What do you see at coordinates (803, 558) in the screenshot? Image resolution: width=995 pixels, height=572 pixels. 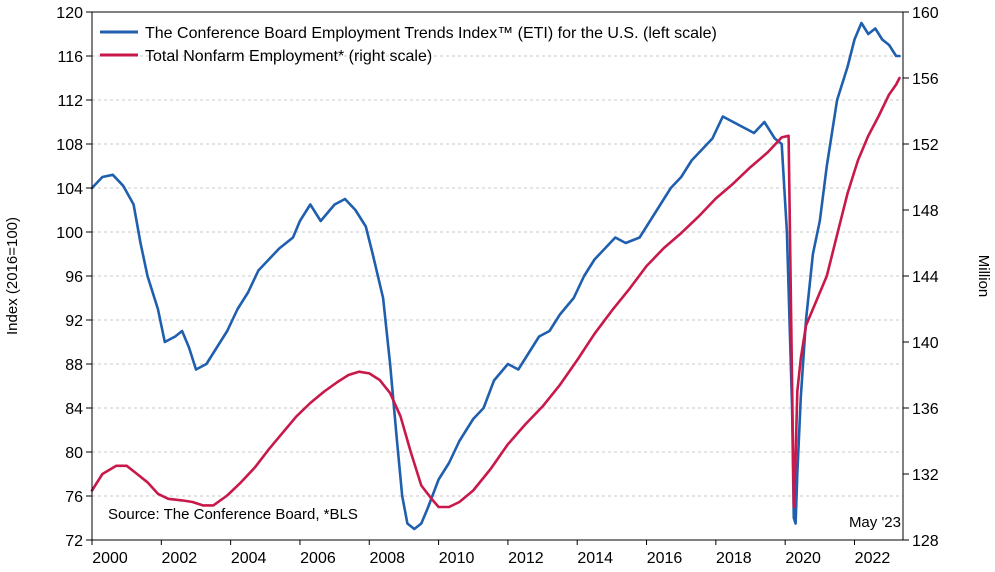 I see `x-tick-label: 2020` at bounding box center [803, 558].